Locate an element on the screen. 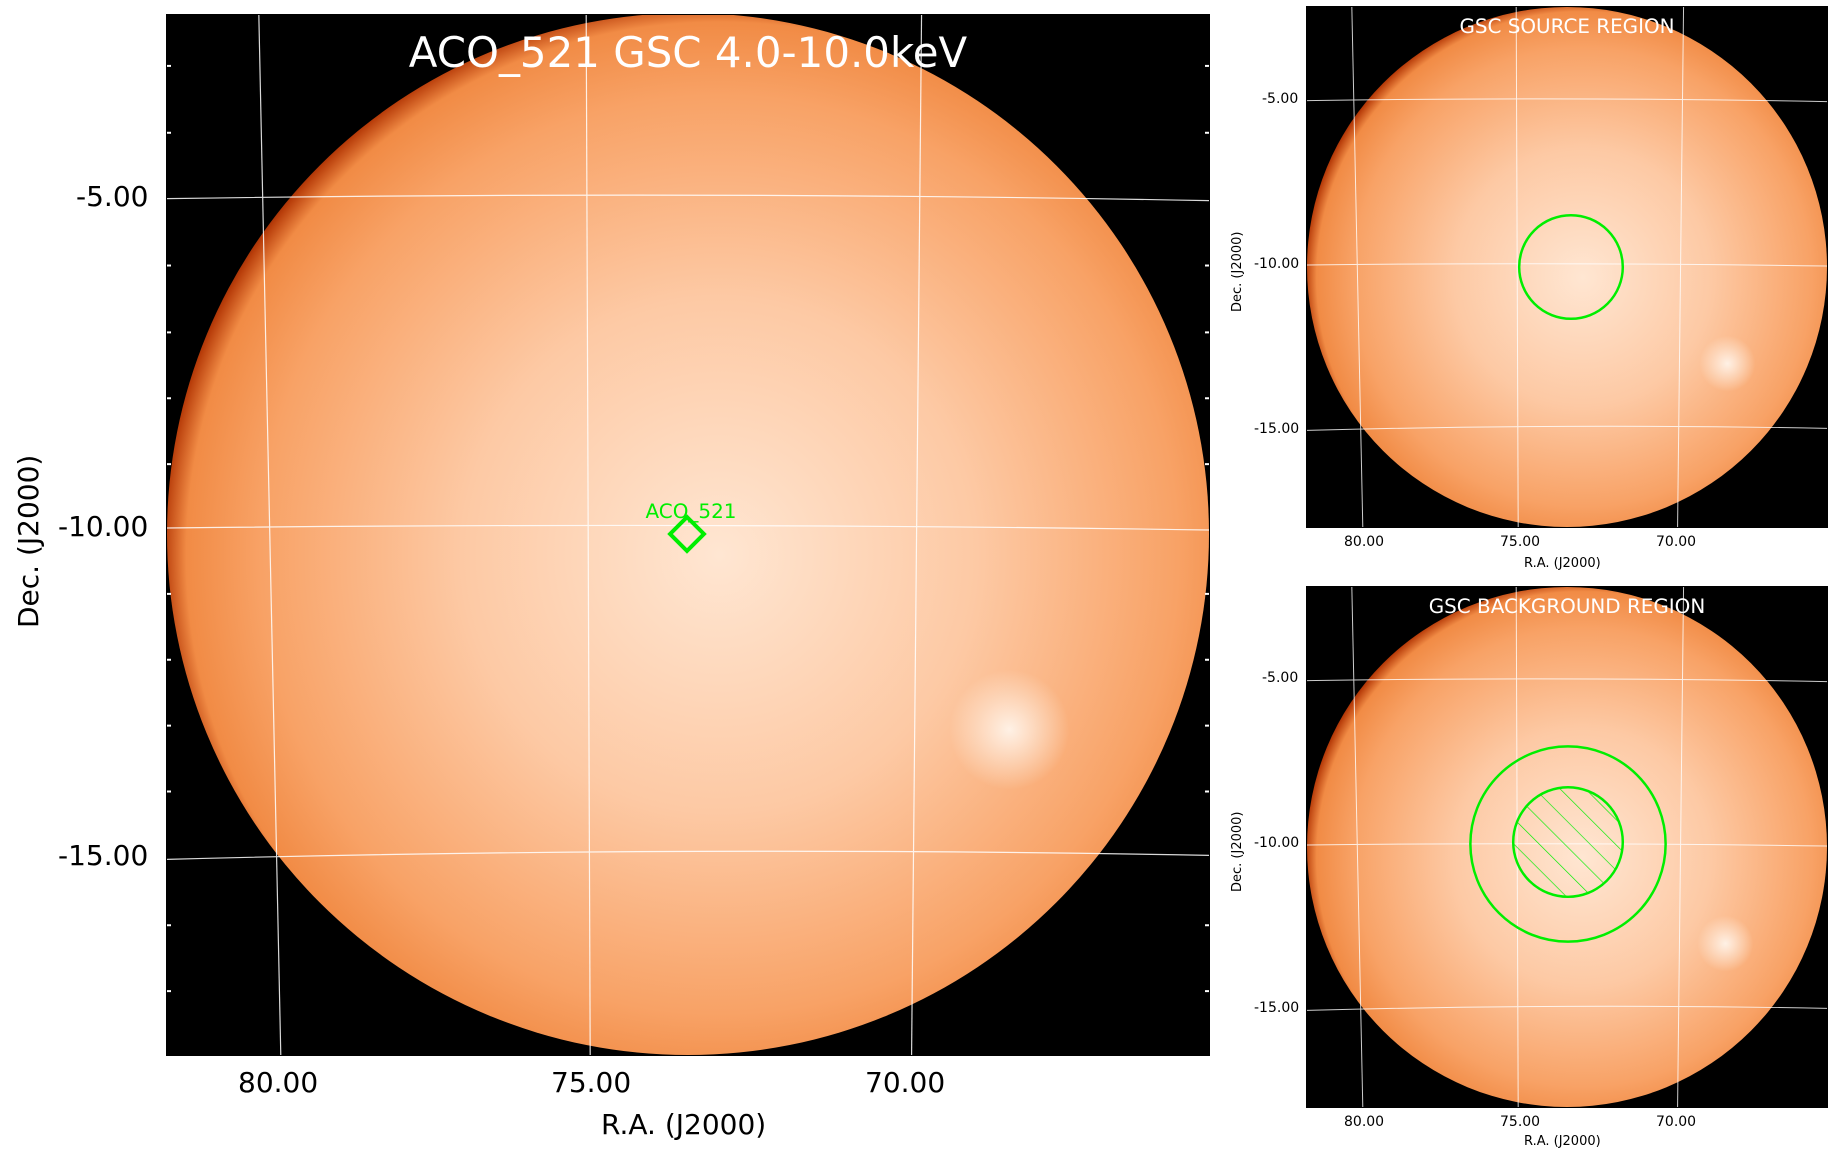 The width and height of the screenshot is (1832, 1156). source-ytick-1: -5.00 is located at coordinates (1280, 99).